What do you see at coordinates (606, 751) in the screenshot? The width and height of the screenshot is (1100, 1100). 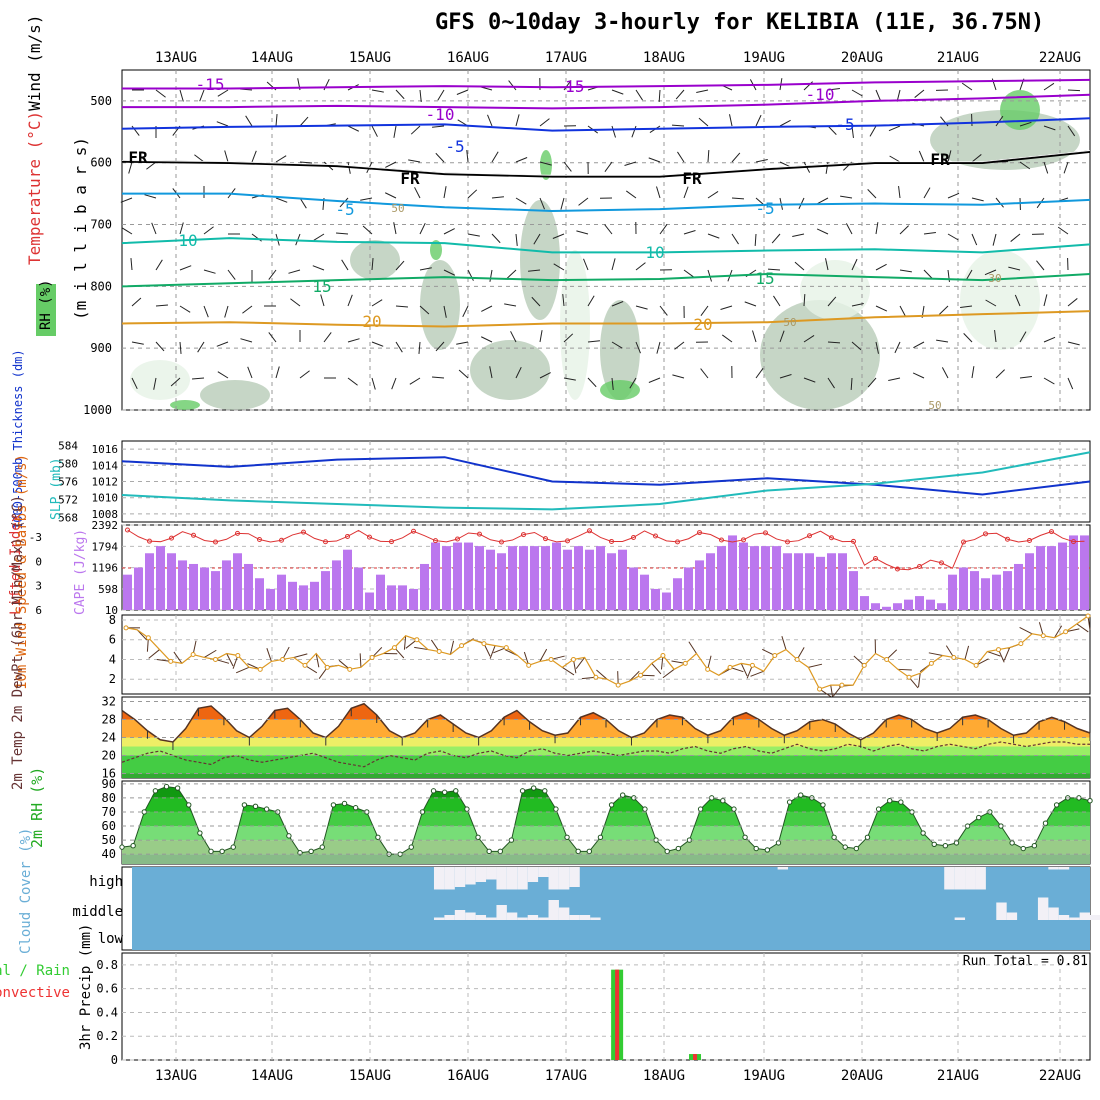 I see `temp-band` at bounding box center [606, 751].